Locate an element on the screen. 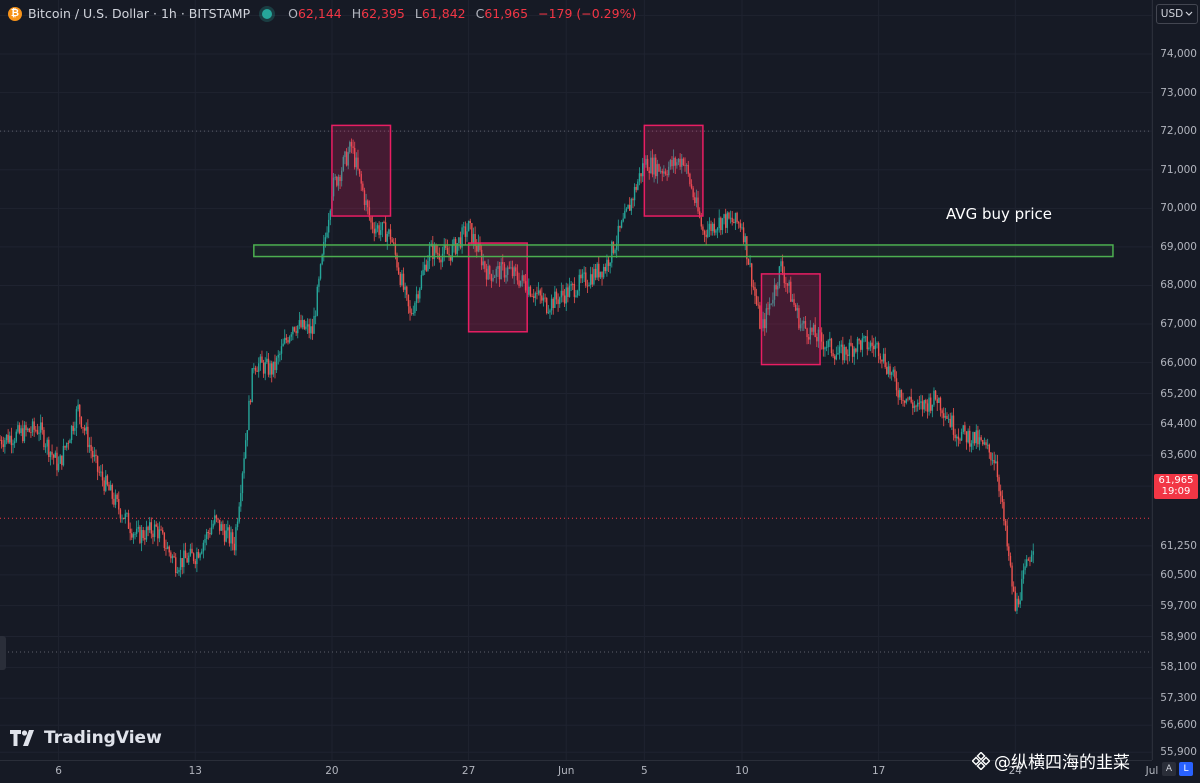 Image resolution: width=1200 pixels, height=783 pixels. avg-buy-price-annotation: AVG buy price is located at coordinates (999, 214).